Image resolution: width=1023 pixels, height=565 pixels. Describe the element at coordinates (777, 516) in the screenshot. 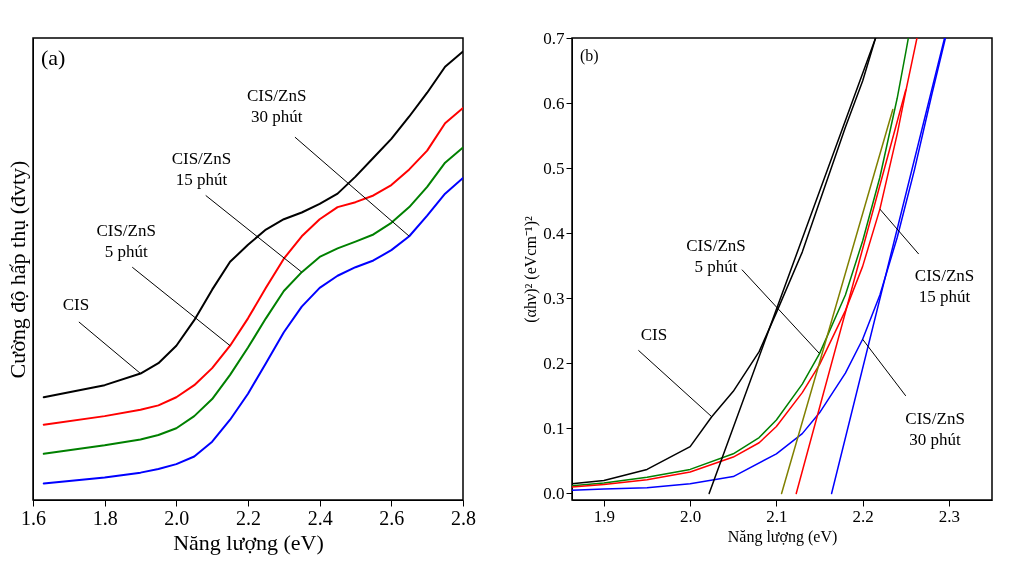

I see `x-tick-label: 2.1` at that location.